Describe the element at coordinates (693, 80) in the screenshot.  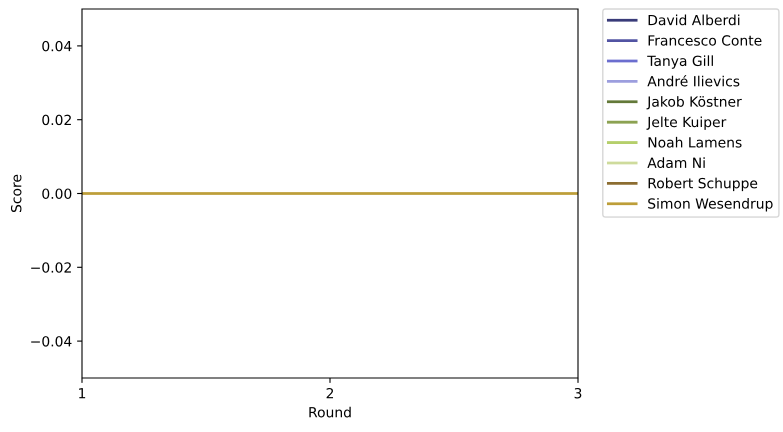
I see `legend-label: André Ilievics` at that location.